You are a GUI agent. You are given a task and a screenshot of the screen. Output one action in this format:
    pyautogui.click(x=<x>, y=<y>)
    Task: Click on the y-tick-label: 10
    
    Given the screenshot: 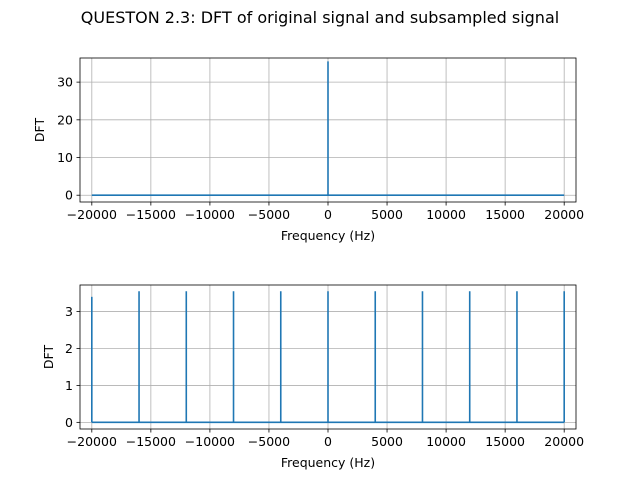 What is the action you would take?
    pyautogui.click(x=65, y=157)
    